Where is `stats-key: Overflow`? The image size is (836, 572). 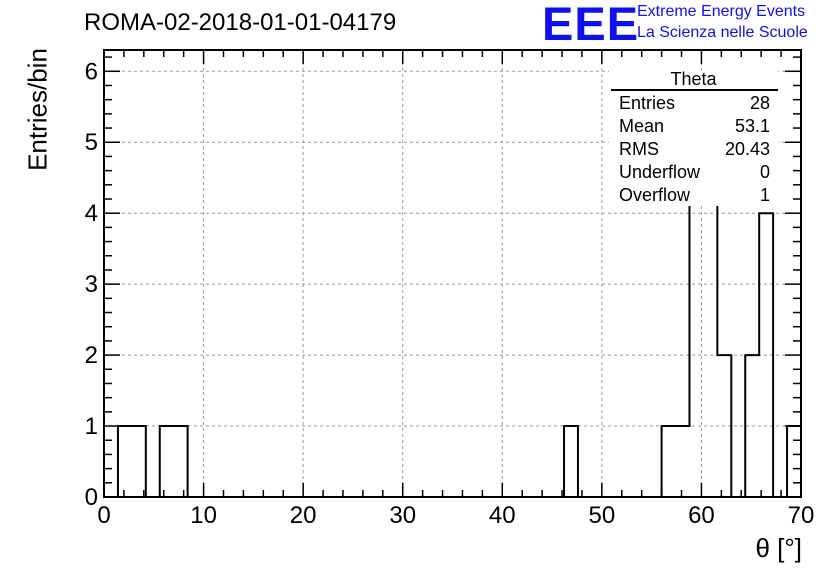 stats-key: Overflow is located at coordinates (655, 195).